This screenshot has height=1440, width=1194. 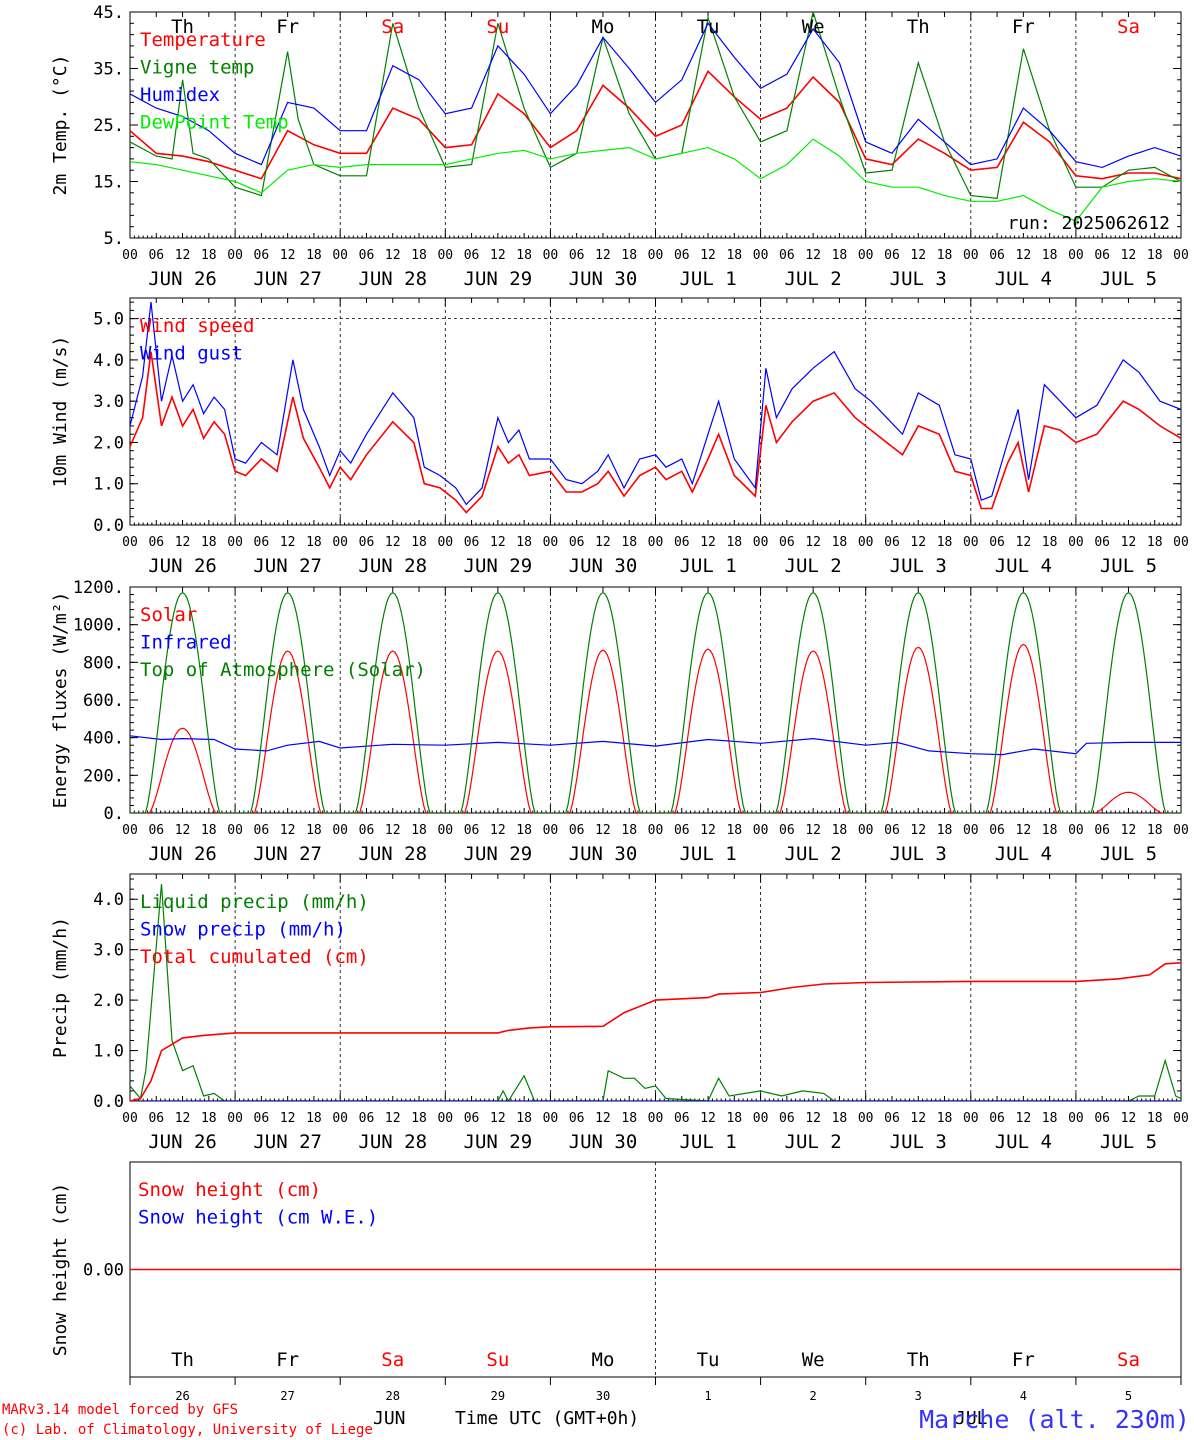 I want to click on day-number: 27, so click(x=287, y=1396).